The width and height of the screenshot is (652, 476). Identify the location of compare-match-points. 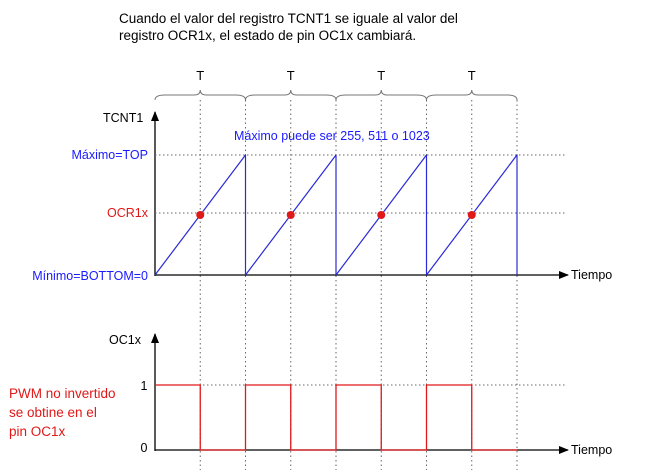
(336, 215).